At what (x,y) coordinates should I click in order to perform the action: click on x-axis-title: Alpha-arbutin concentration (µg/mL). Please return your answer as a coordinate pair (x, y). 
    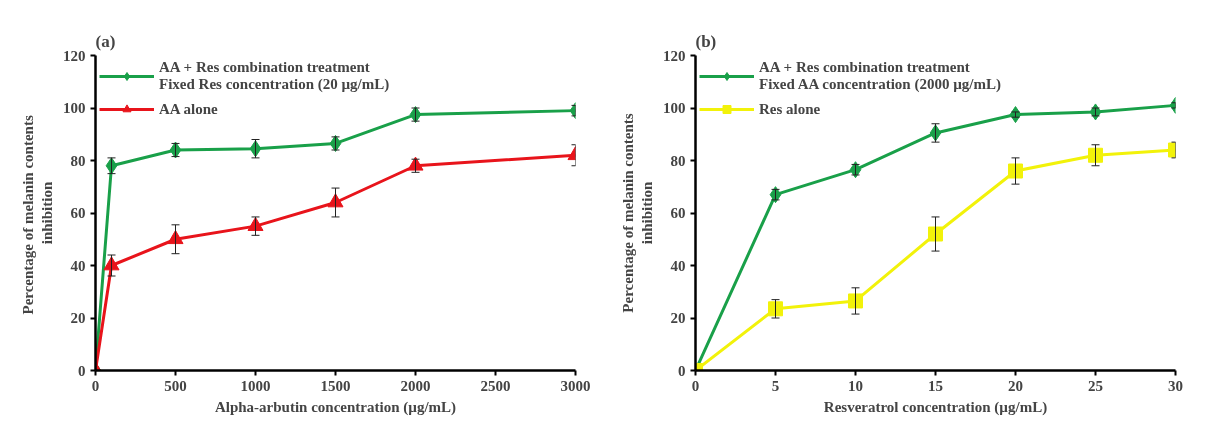
    Looking at the image, I should click on (335, 407).